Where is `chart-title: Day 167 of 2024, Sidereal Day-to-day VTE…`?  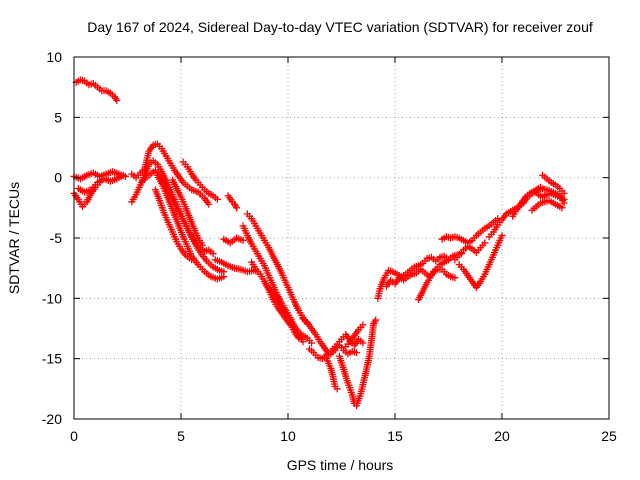 chart-title: Day 167 of 2024, Sidereal Day-to-day VTE… is located at coordinates (340, 27).